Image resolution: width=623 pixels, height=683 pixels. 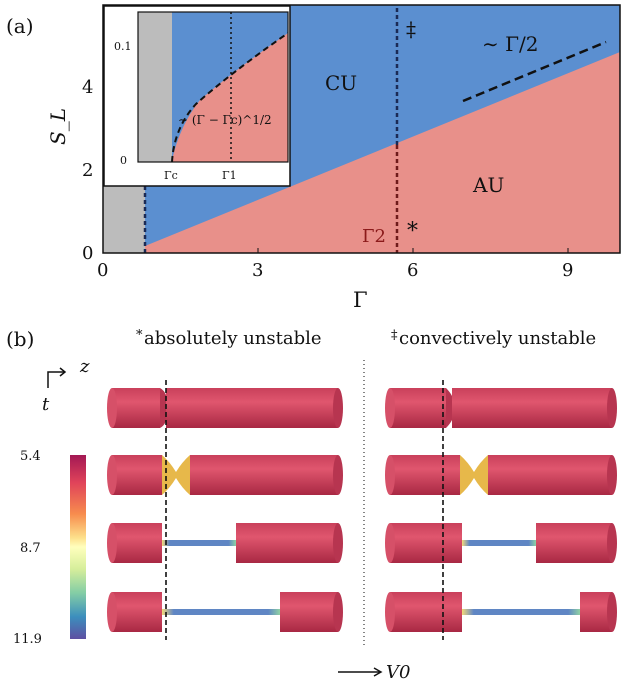 I want to click on y-tick-0: 0, so click(x=87, y=253).